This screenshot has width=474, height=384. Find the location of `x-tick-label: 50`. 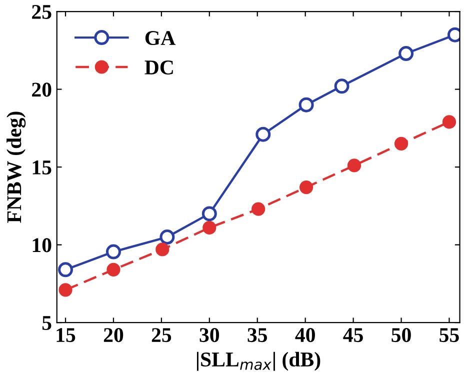

x-tick-label: 50 is located at coordinates (401, 335).